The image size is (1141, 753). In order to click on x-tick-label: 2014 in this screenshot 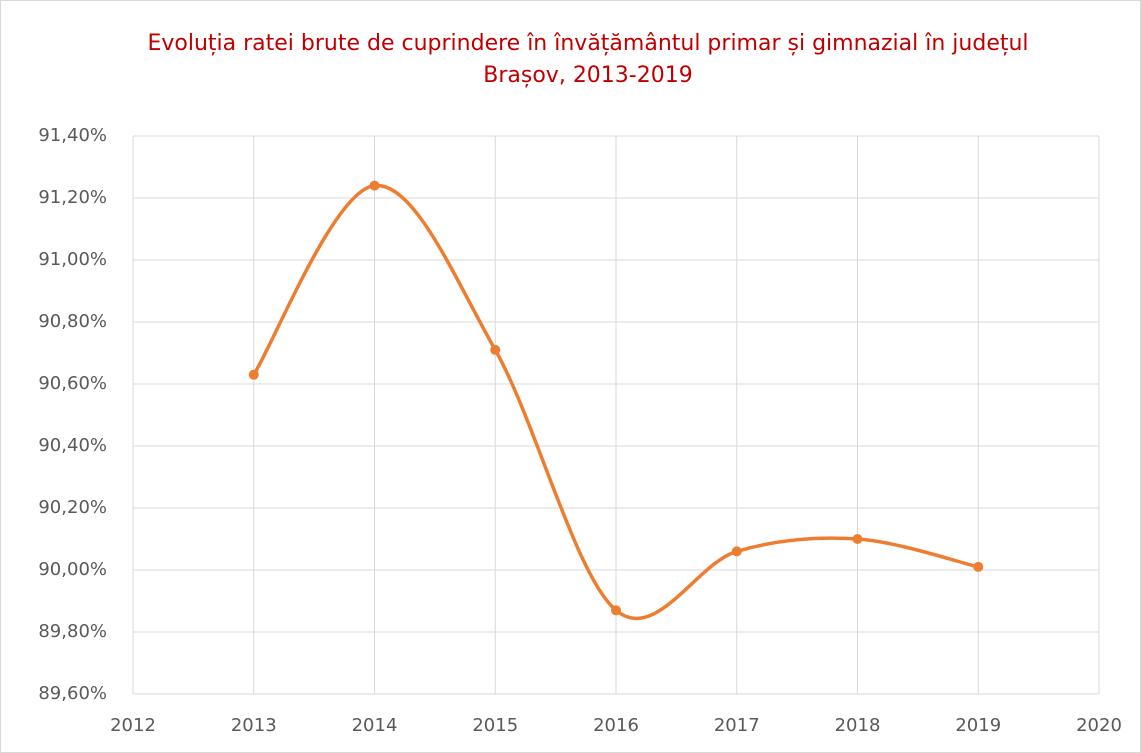, I will do `click(375, 725)`.